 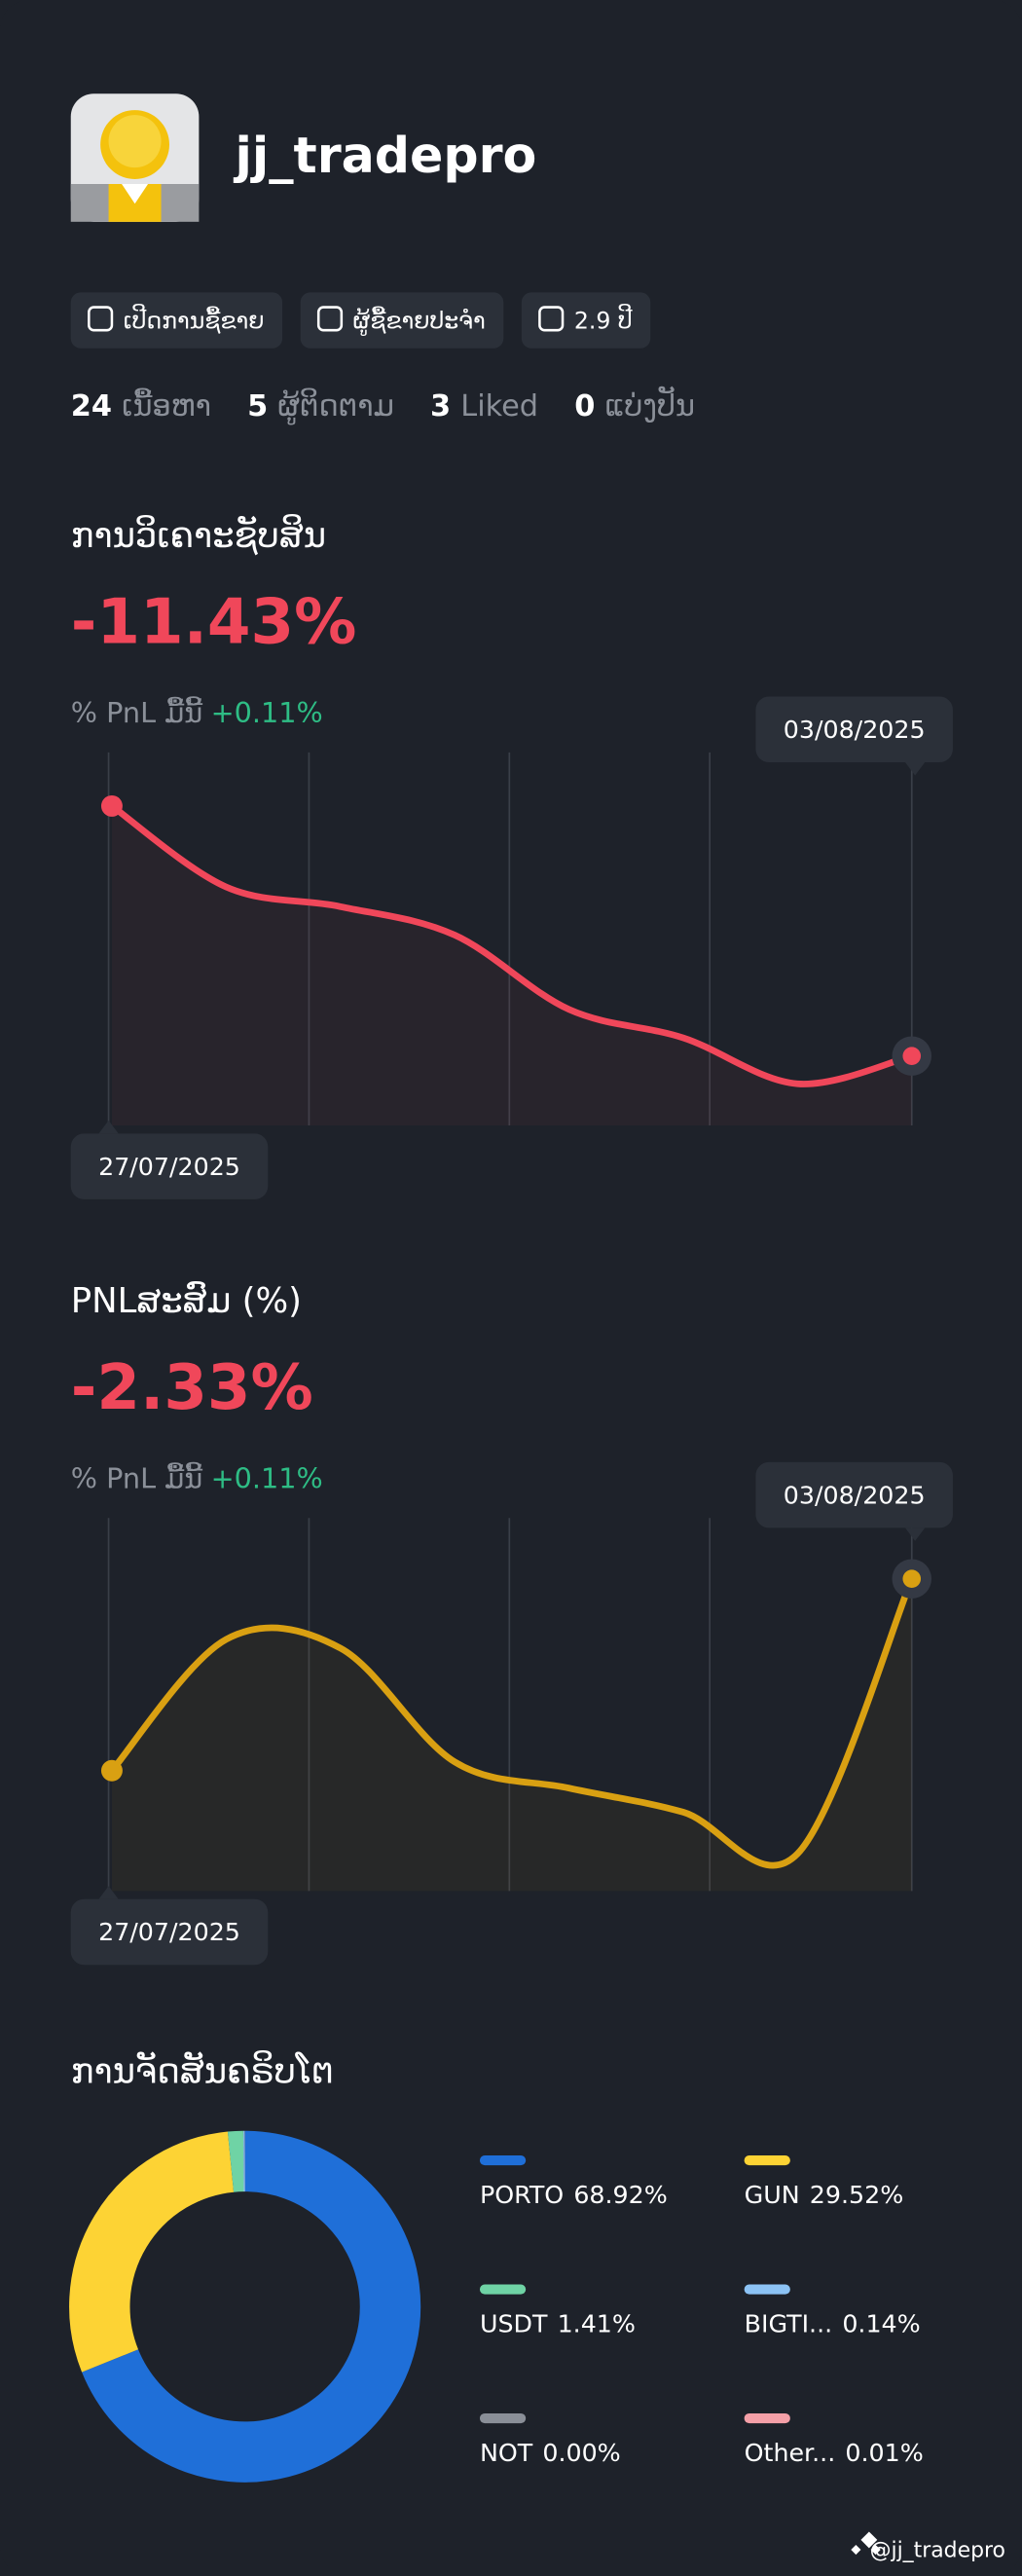 I want to click on legend-value: 0.00%, so click(x=581, y=2453).